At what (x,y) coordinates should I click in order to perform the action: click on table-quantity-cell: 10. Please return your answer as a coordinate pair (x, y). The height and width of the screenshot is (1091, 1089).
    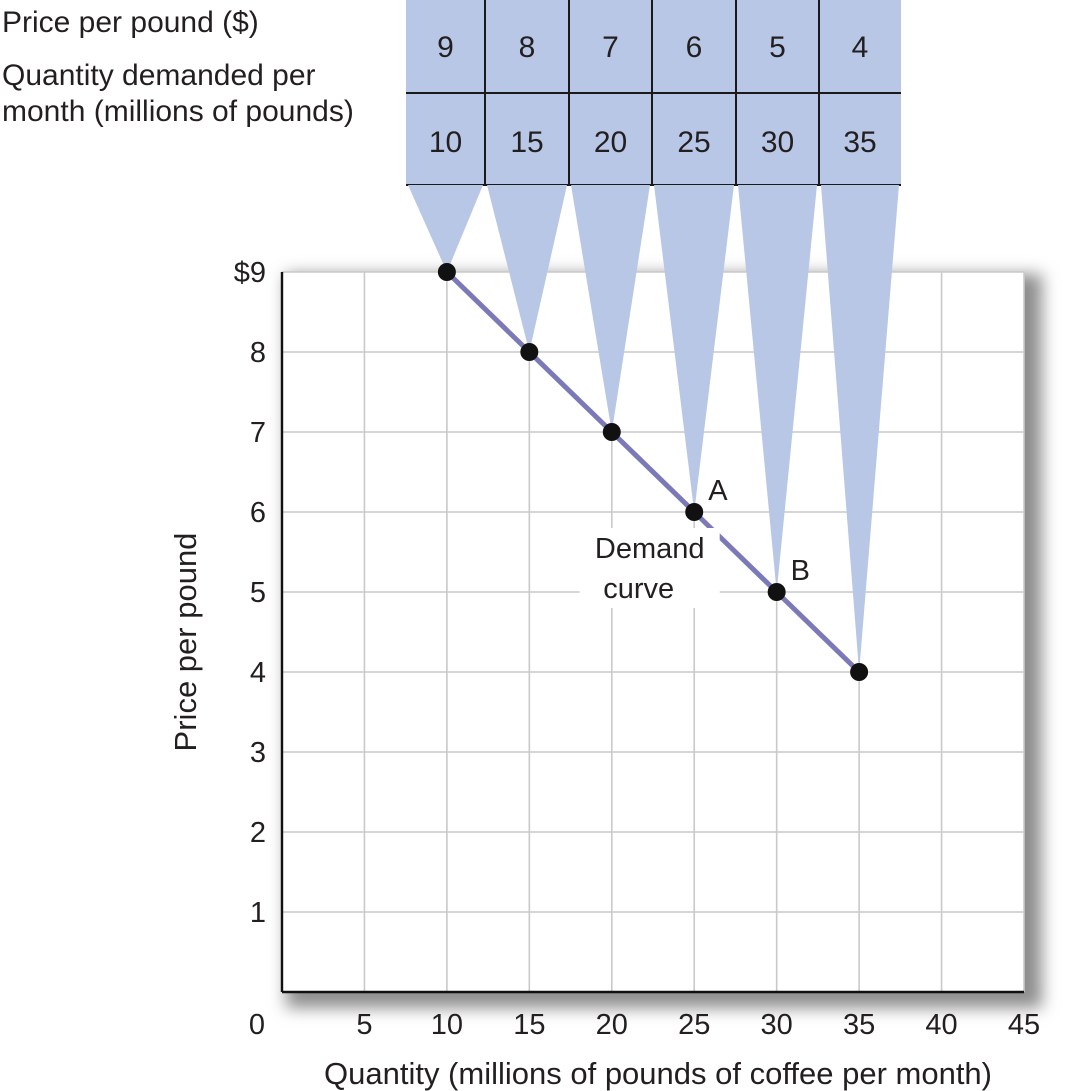
    Looking at the image, I should click on (445, 142).